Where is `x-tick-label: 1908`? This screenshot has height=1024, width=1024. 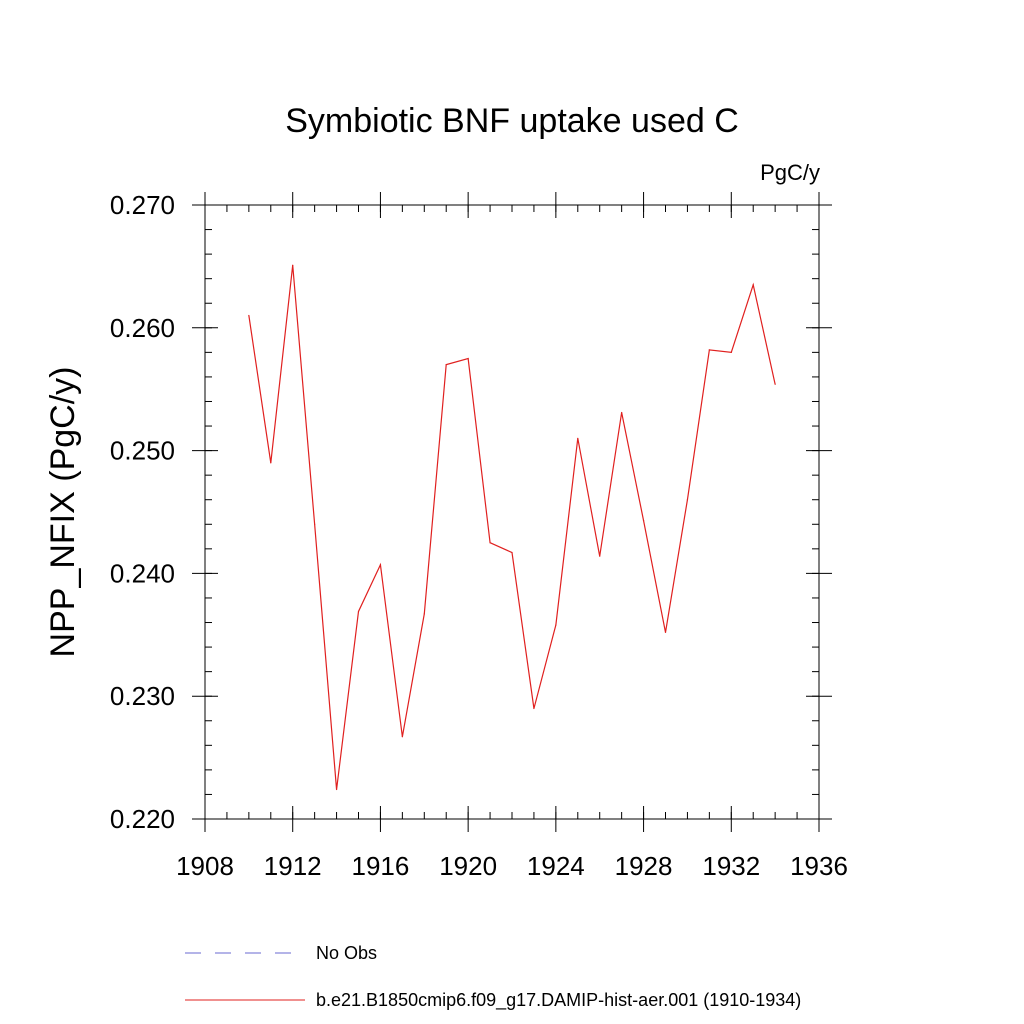 x-tick-label: 1908 is located at coordinates (205, 866).